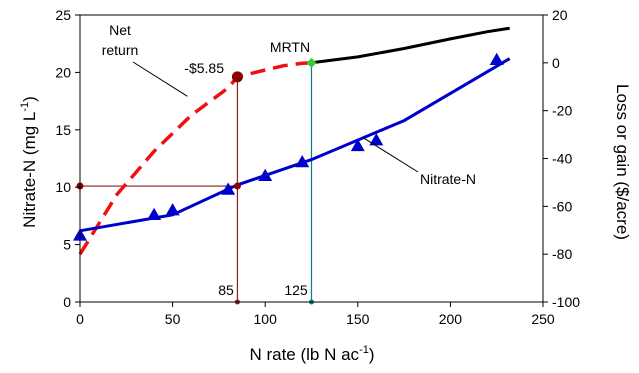  What do you see at coordinates (120, 30) in the screenshot?
I see `net-return-label-line1: Net` at bounding box center [120, 30].